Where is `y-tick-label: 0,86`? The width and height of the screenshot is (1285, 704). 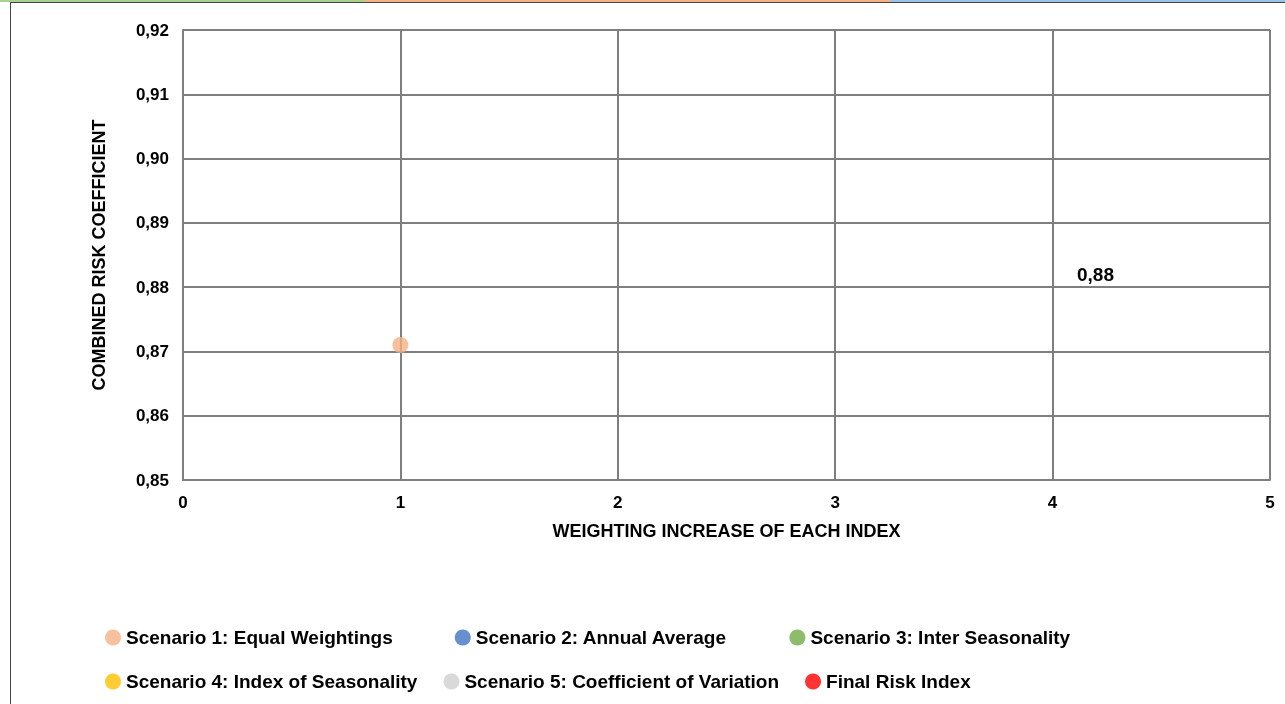 y-tick-label: 0,86 is located at coordinates (152, 416).